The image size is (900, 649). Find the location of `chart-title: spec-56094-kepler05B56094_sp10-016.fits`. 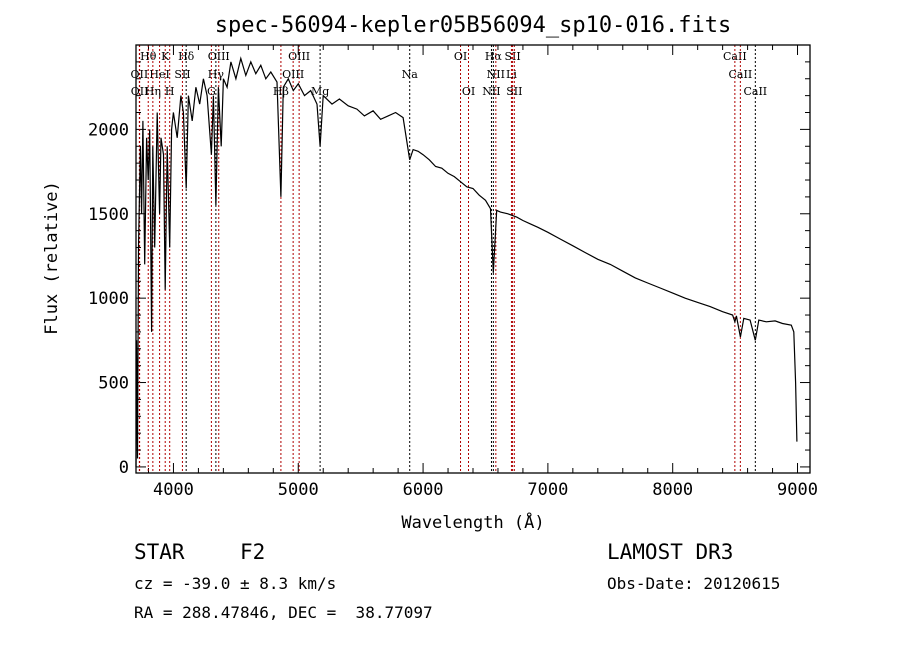

chart-title: spec-56094-kepler05B56094_sp10-016.fits is located at coordinates (473, 25).